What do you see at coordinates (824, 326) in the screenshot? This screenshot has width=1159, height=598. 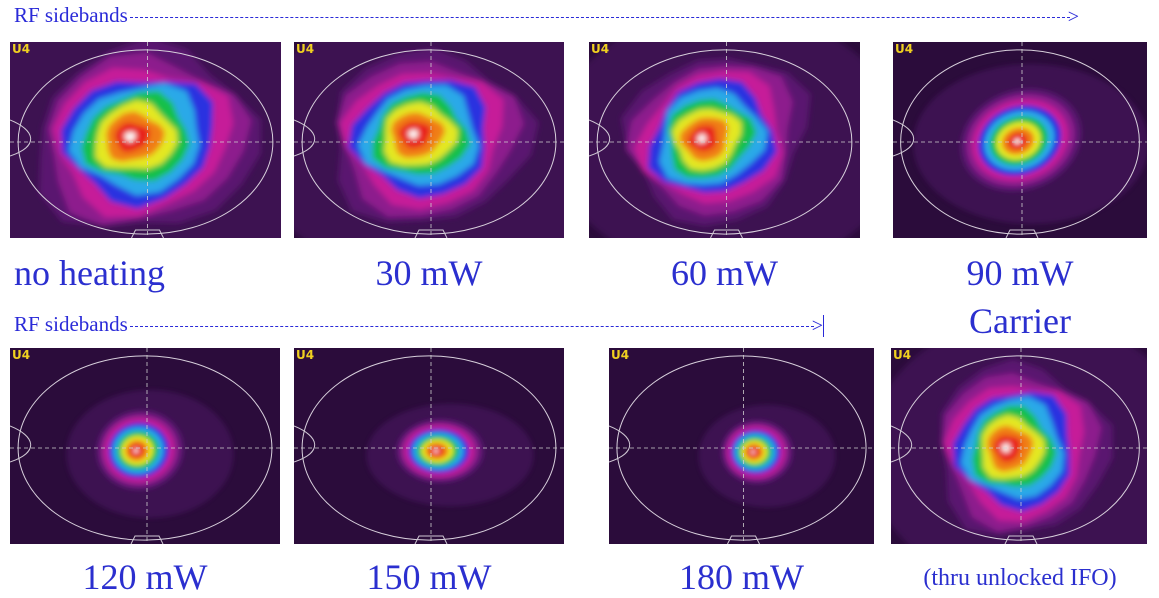 I see `bar-end` at bounding box center [824, 326].